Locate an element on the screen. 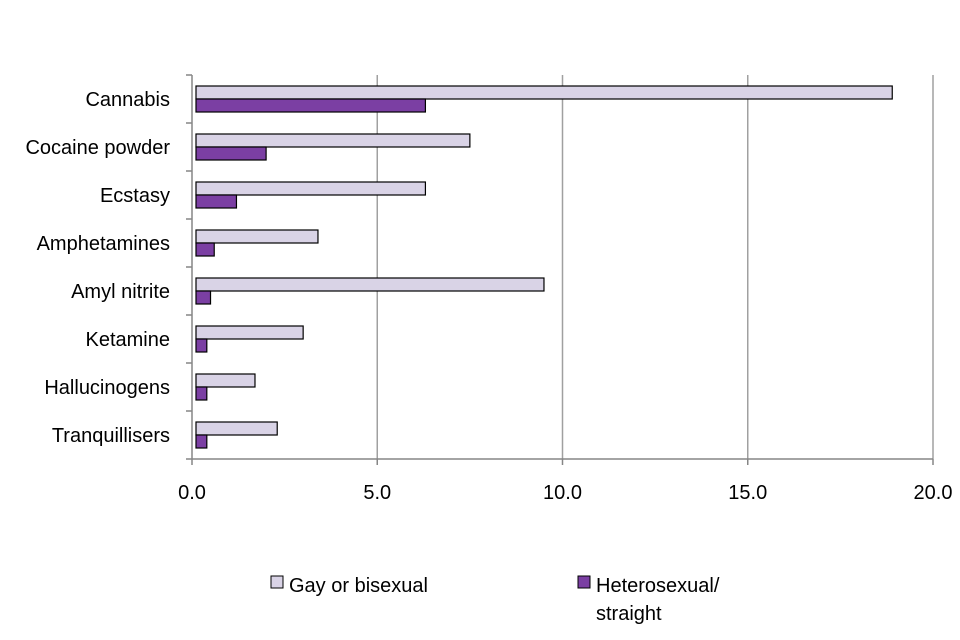 The width and height of the screenshot is (960, 640). x-tick-label-5-0: 5.0 is located at coordinates (377, 493).